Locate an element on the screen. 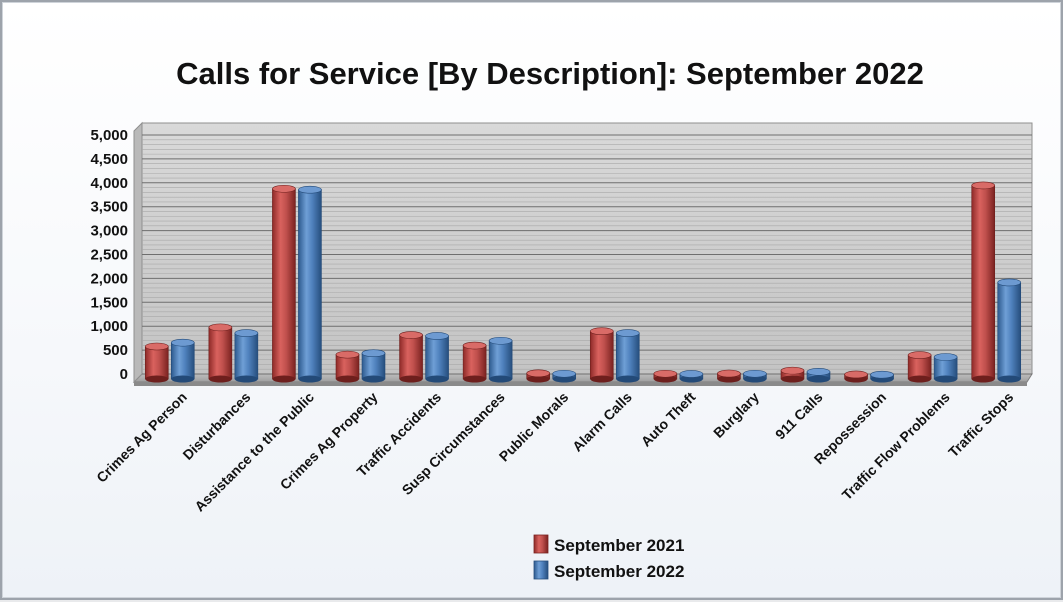  y-tick-label: 2,500 is located at coordinates (109, 255).